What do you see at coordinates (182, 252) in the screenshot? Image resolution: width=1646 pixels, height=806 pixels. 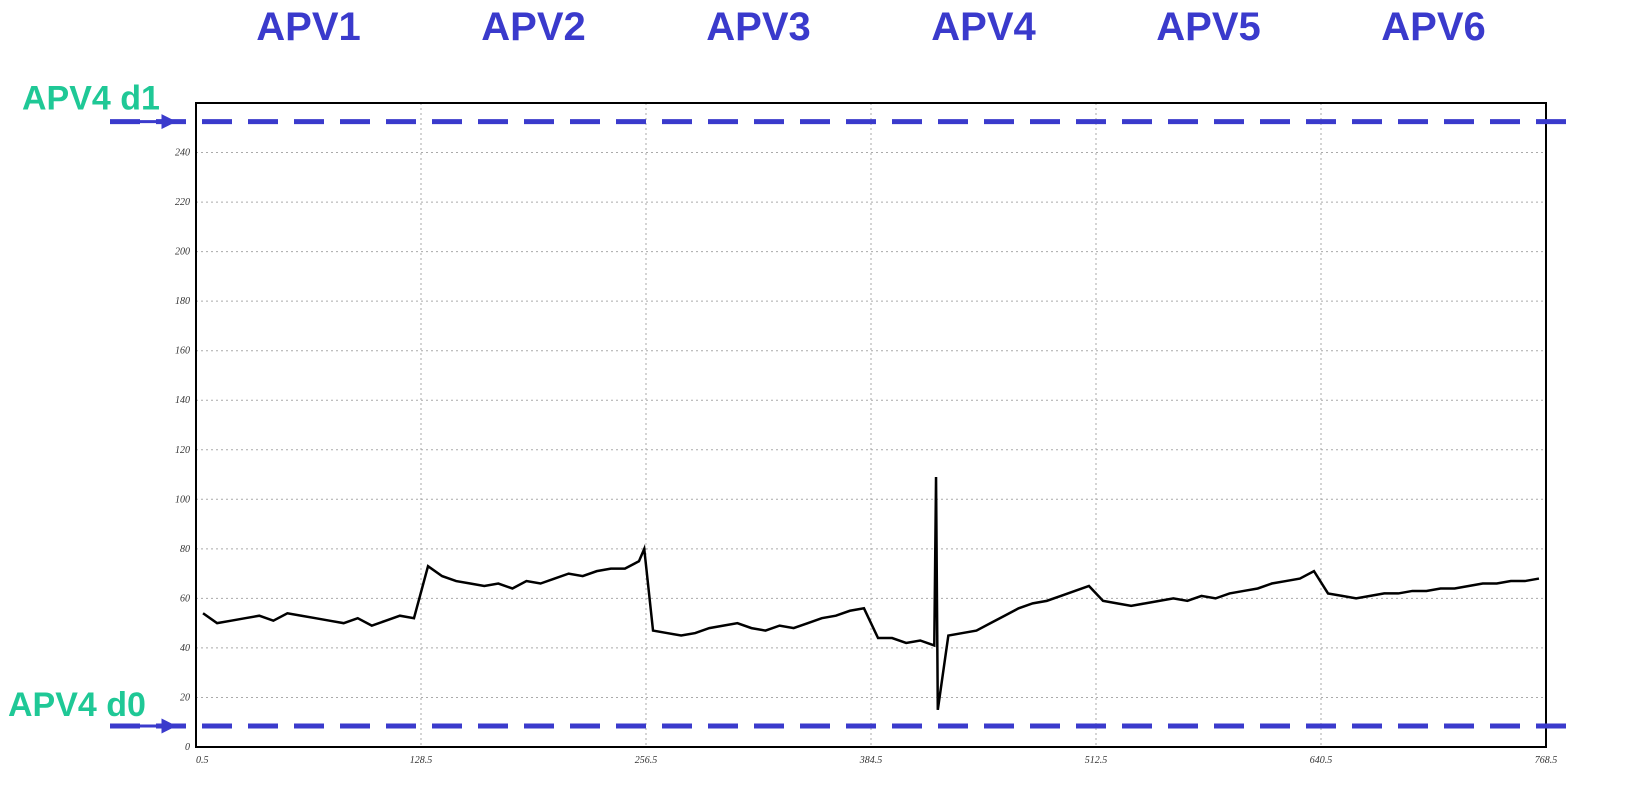 I see `y-tick-label: 200` at bounding box center [182, 252].